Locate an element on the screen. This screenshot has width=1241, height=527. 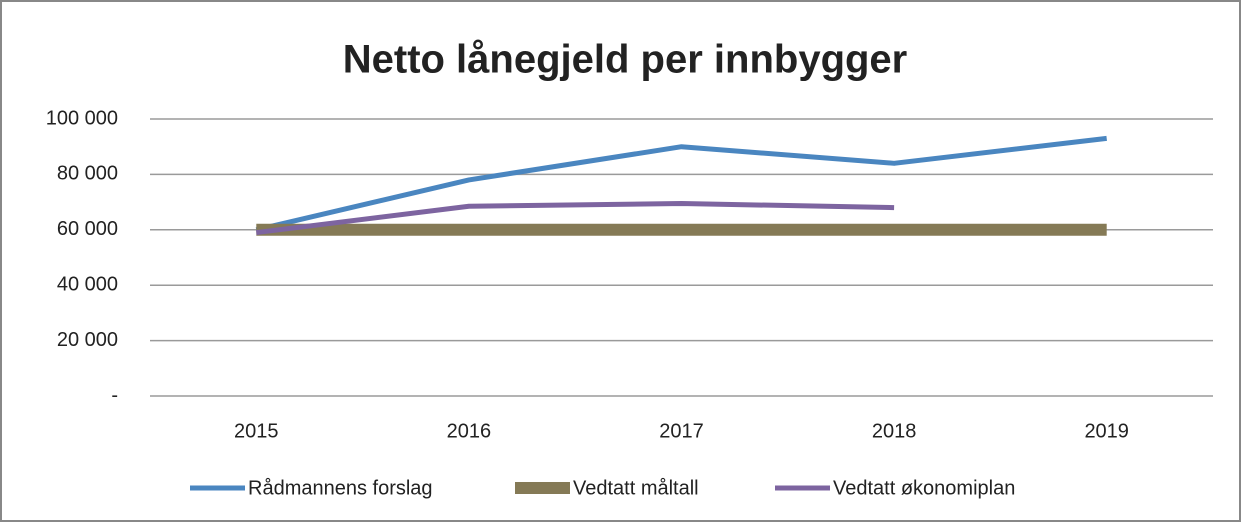
y-tick-label: 40 000 is located at coordinates (87, 284).